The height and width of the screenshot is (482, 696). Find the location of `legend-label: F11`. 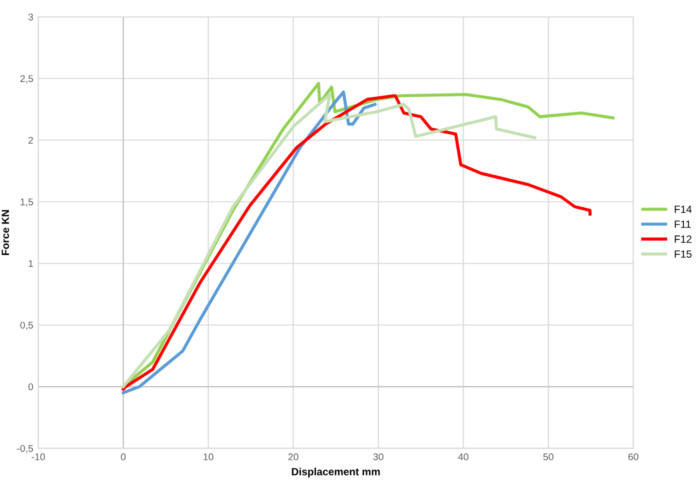

legend-label: F11 is located at coordinates (682, 224).